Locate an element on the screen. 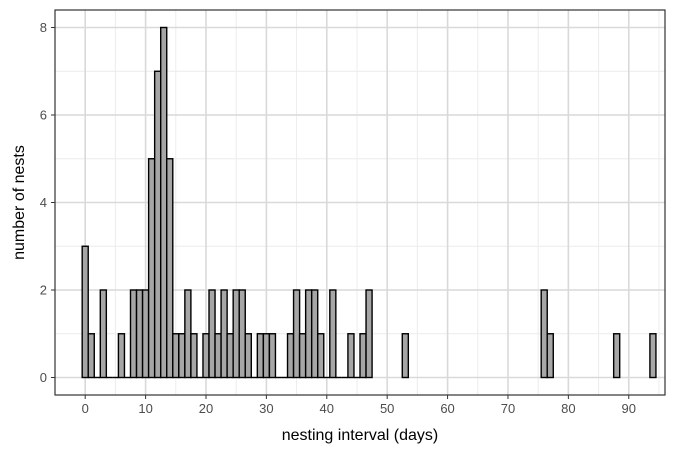 Image resolution: width=678 pixels, height=453 pixels. x-tick-label: 40 is located at coordinates (327, 408).